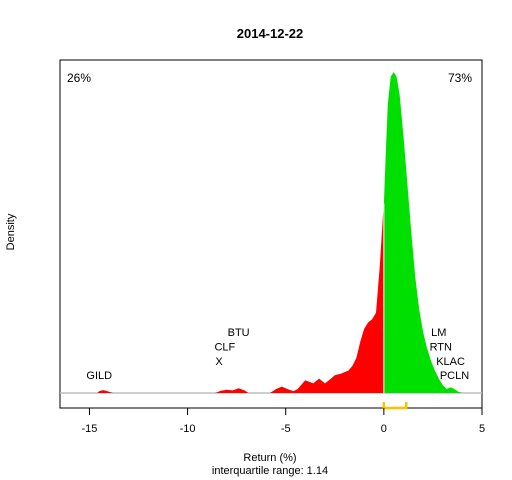 Image resolution: width=512 pixels, height=480 pixels. Describe the element at coordinates (270, 471) in the screenshot. I see `iqr-caption: interquartile range: 1.14` at that location.